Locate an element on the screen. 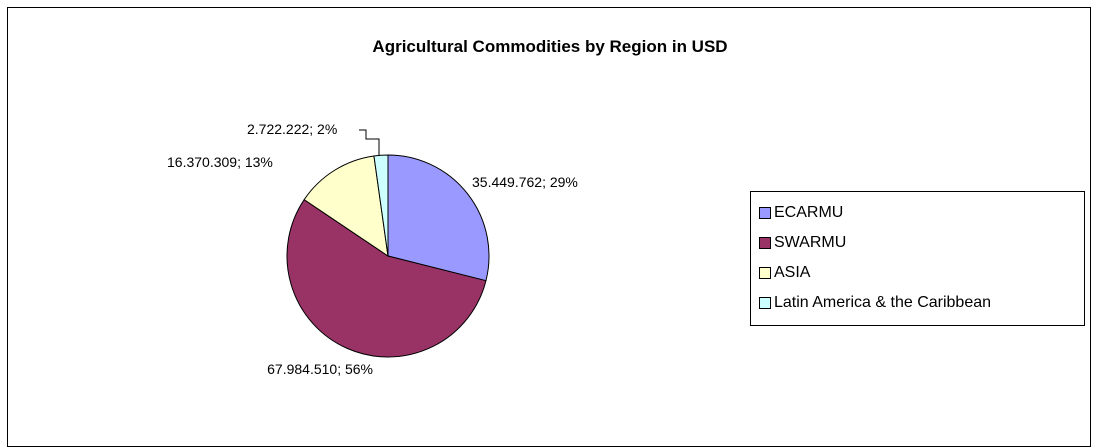  leader-line is located at coordinates (369, 142).